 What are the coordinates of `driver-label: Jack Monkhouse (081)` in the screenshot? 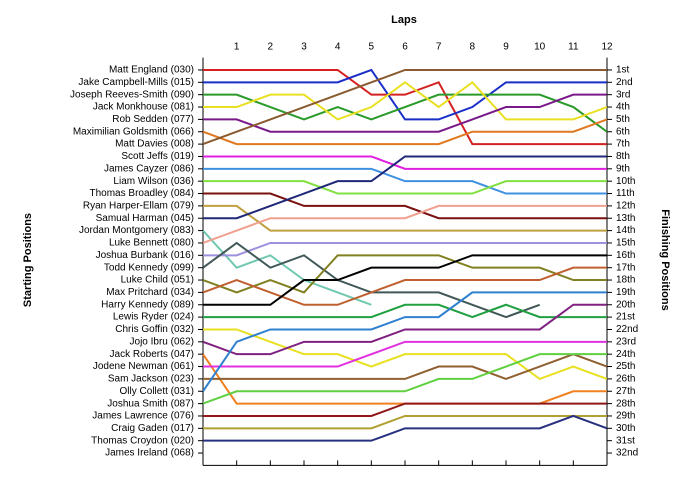 It's located at (143, 107).